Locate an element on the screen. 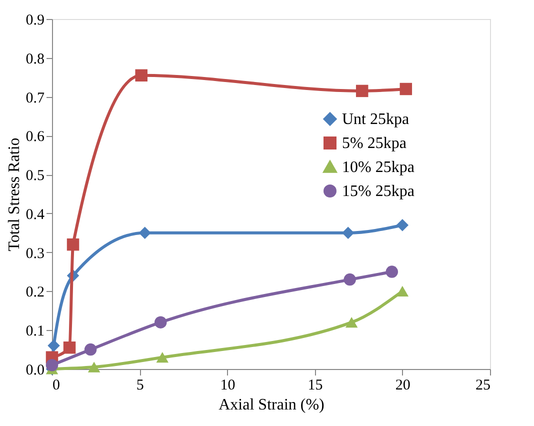 This screenshot has height=426, width=534. y-tick-label: 0.7 is located at coordinates (35, 98).